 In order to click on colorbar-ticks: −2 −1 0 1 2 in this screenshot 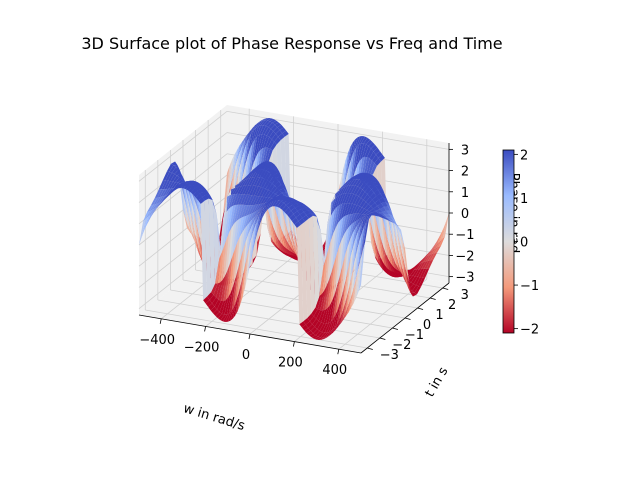, I will do `click(526, 243)`.